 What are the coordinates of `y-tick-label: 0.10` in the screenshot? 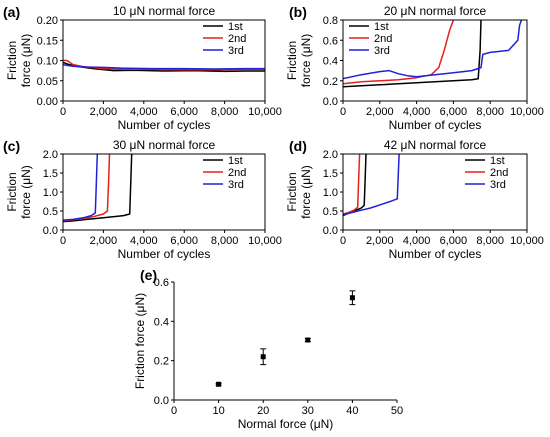 It's located at (47, 62).